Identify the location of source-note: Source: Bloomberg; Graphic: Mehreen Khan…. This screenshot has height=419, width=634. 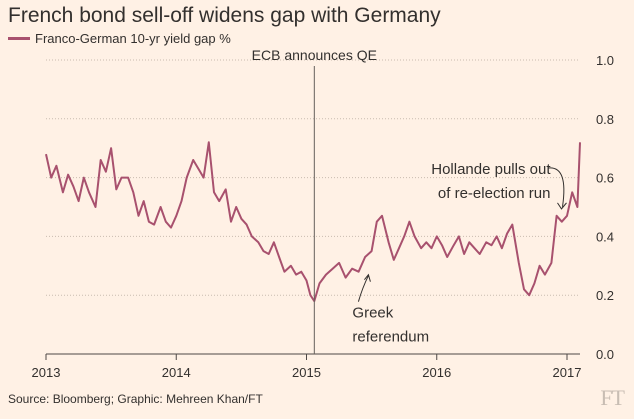
(135, 399).